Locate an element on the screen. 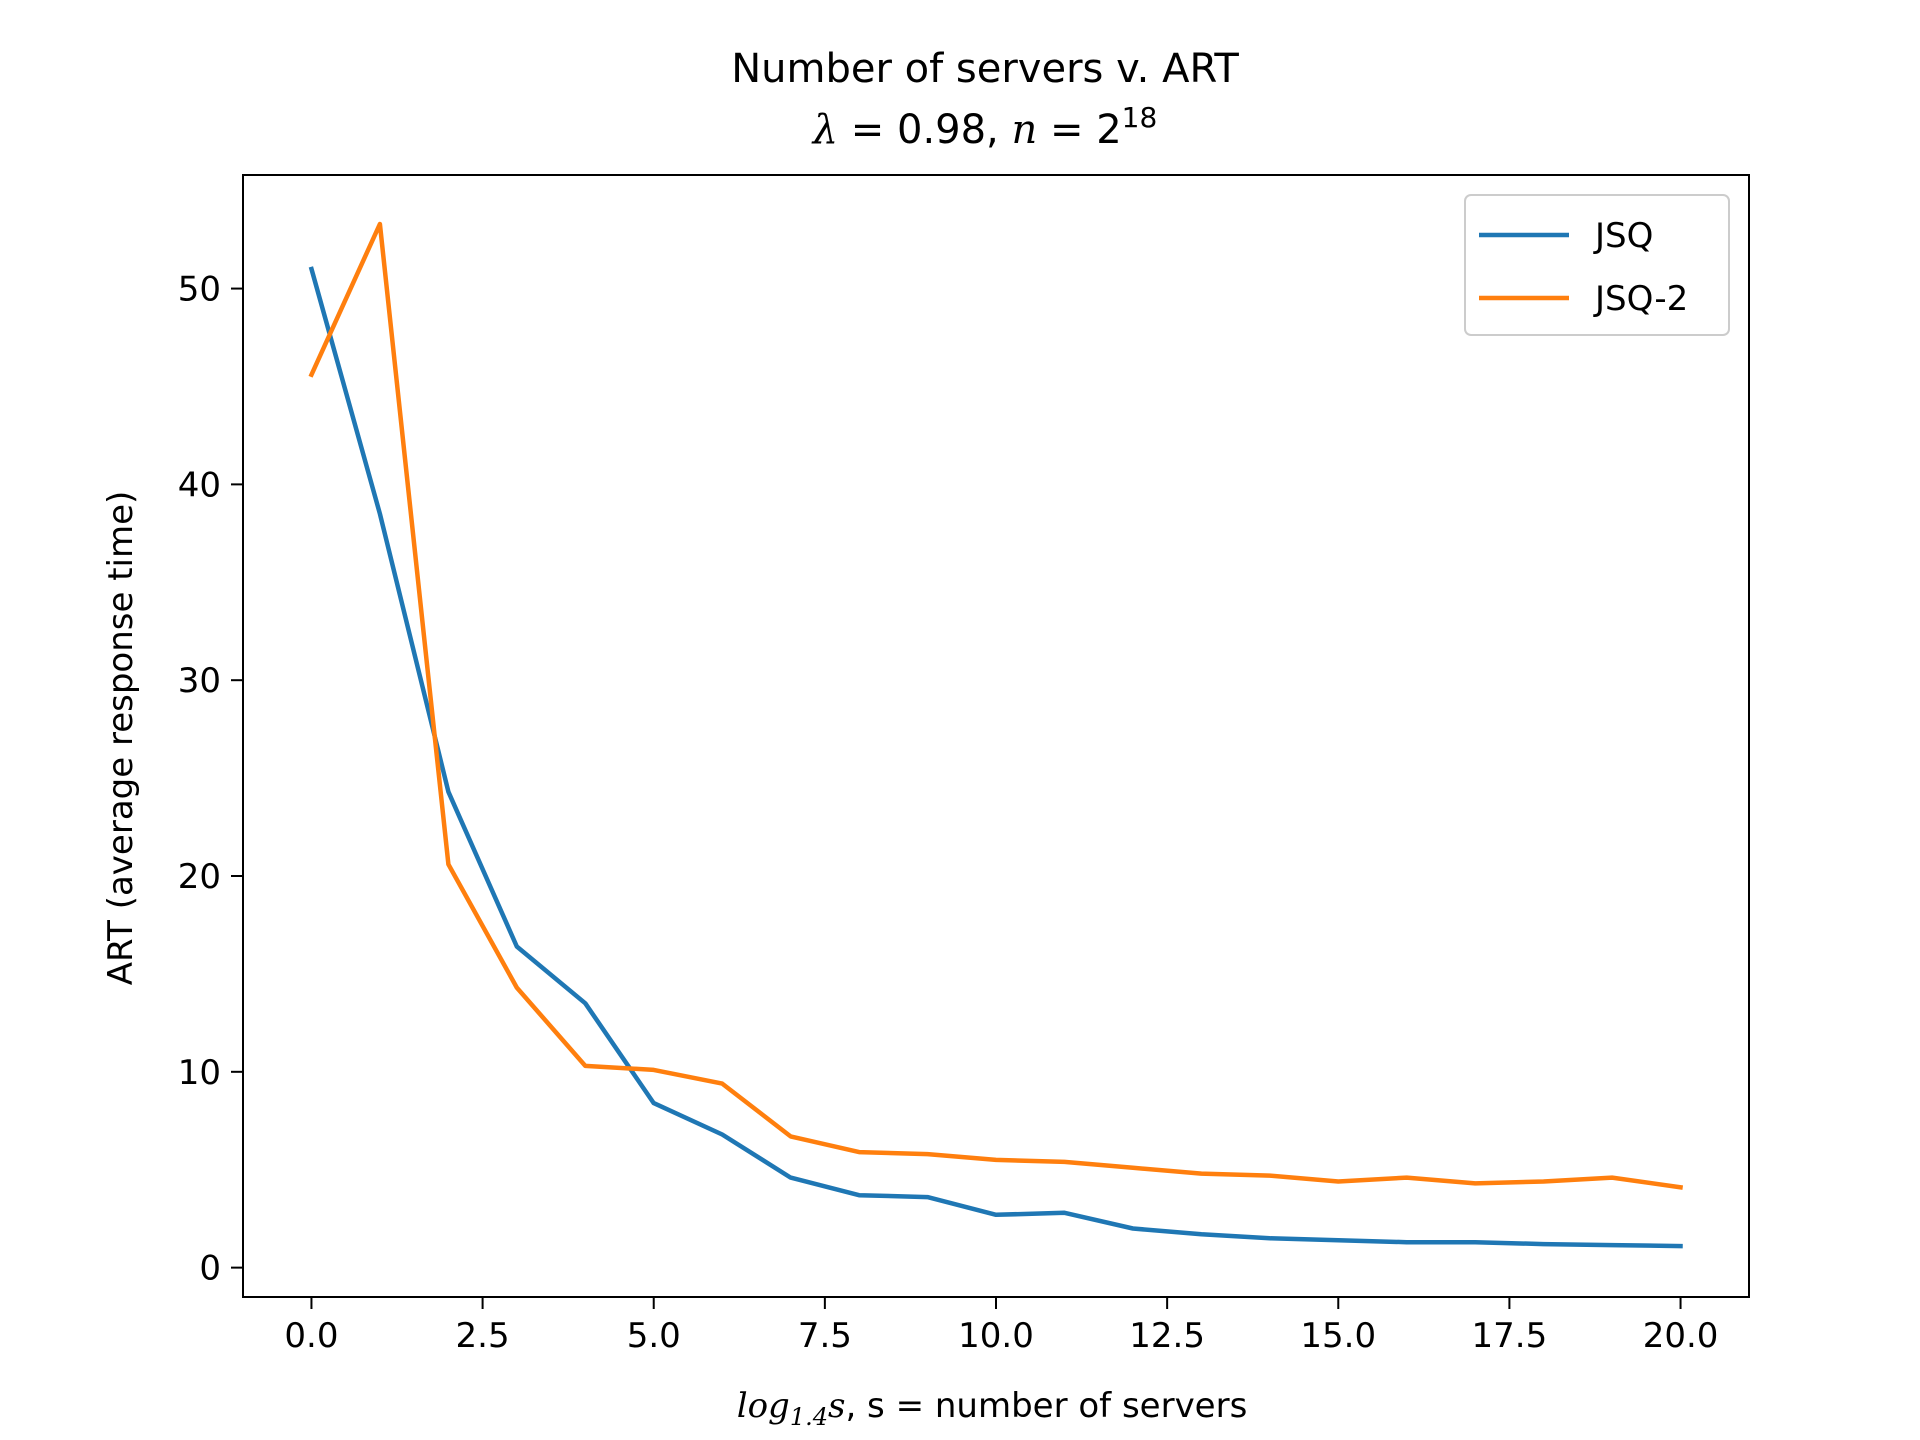 The height and width of the screenshot is (1440, 1920). x-tick-label: 7.5 is located at coordinates (825, 1336).